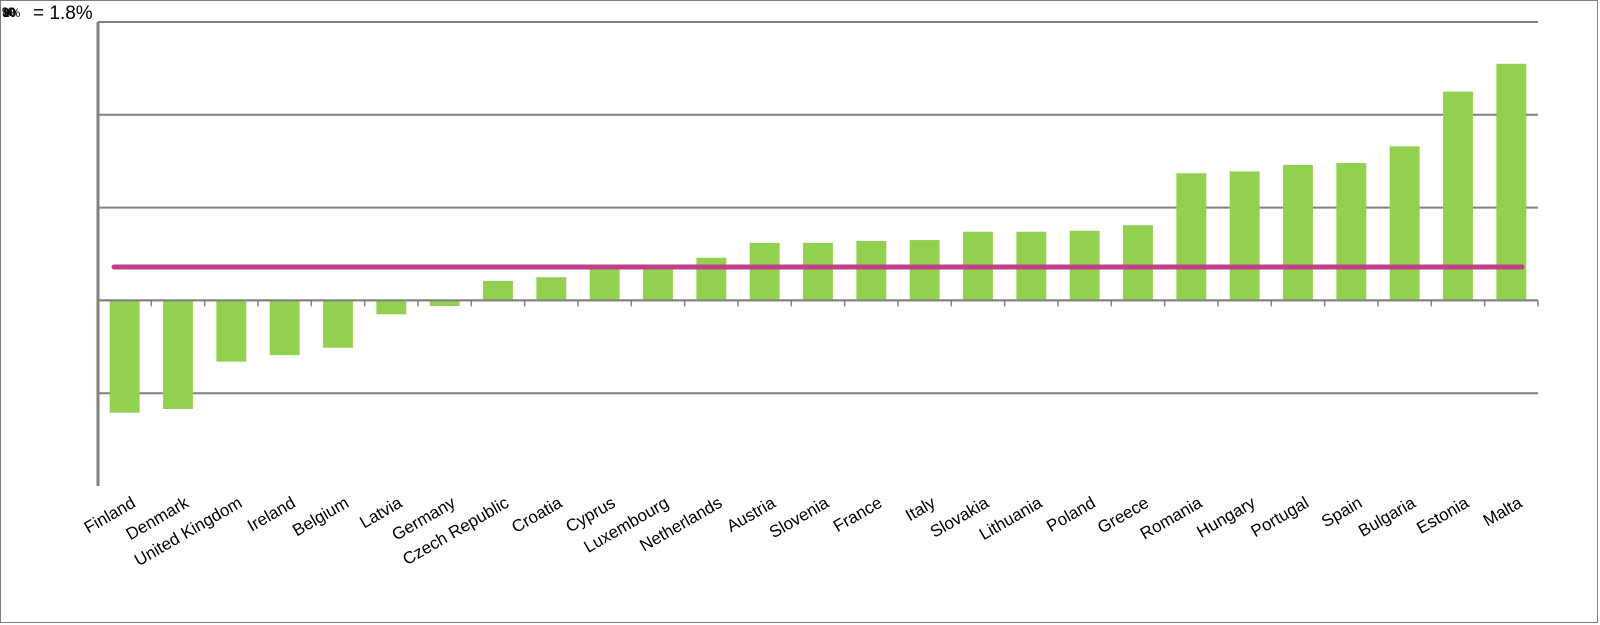 This screenshot has width=1600, height=625. I want to click on x-tick-label-malta: Malta, so click(1503, 512).